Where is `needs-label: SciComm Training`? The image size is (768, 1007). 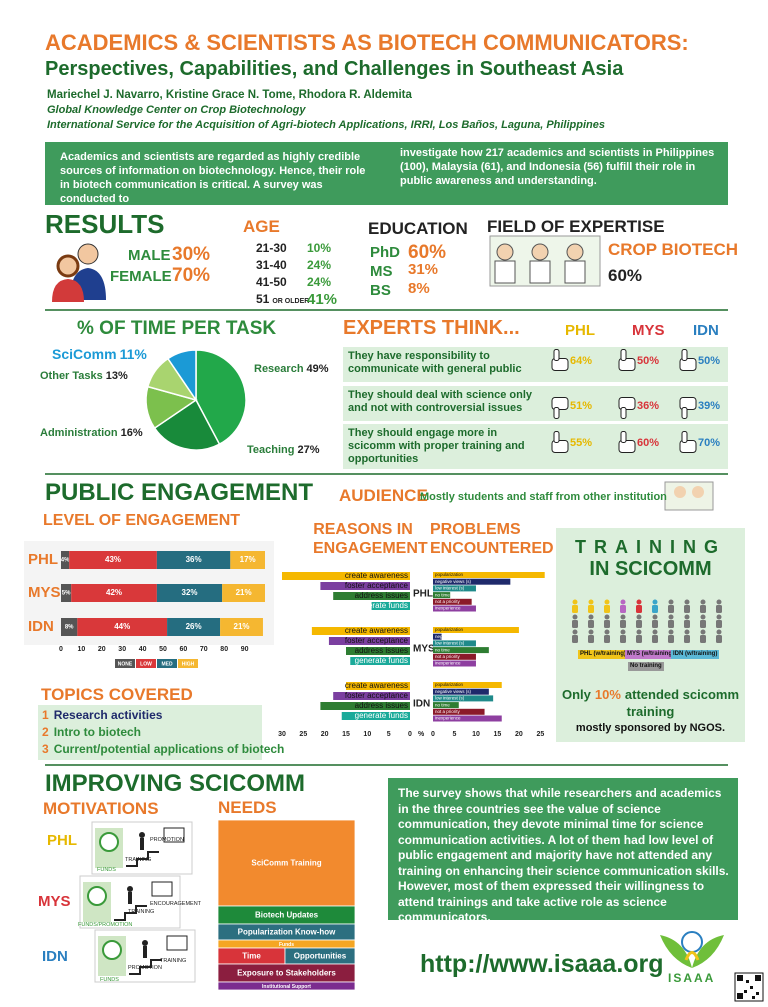 needs-label: SciComm Training is located at coordinates (286, 863).